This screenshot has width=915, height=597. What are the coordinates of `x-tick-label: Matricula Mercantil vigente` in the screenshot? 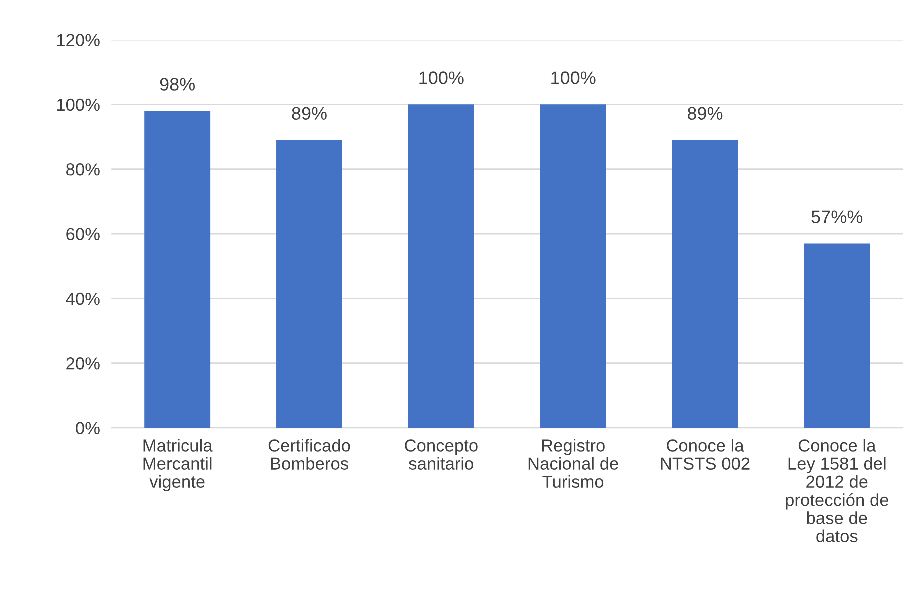 It's located at (178, 465).